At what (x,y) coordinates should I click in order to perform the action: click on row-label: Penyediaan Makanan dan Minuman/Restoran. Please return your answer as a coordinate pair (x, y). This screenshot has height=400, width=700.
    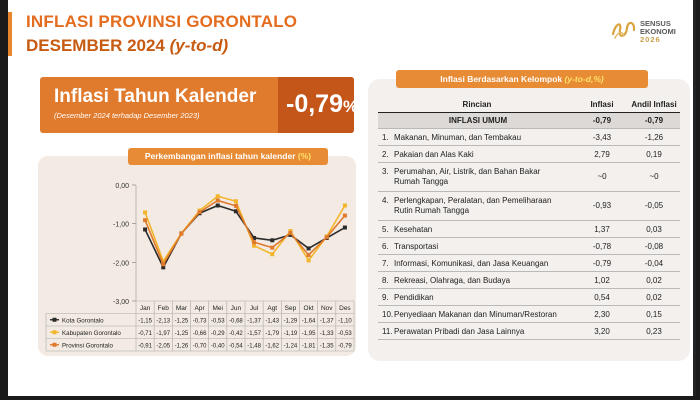
    Looking at the image, I should click on (475, 314).